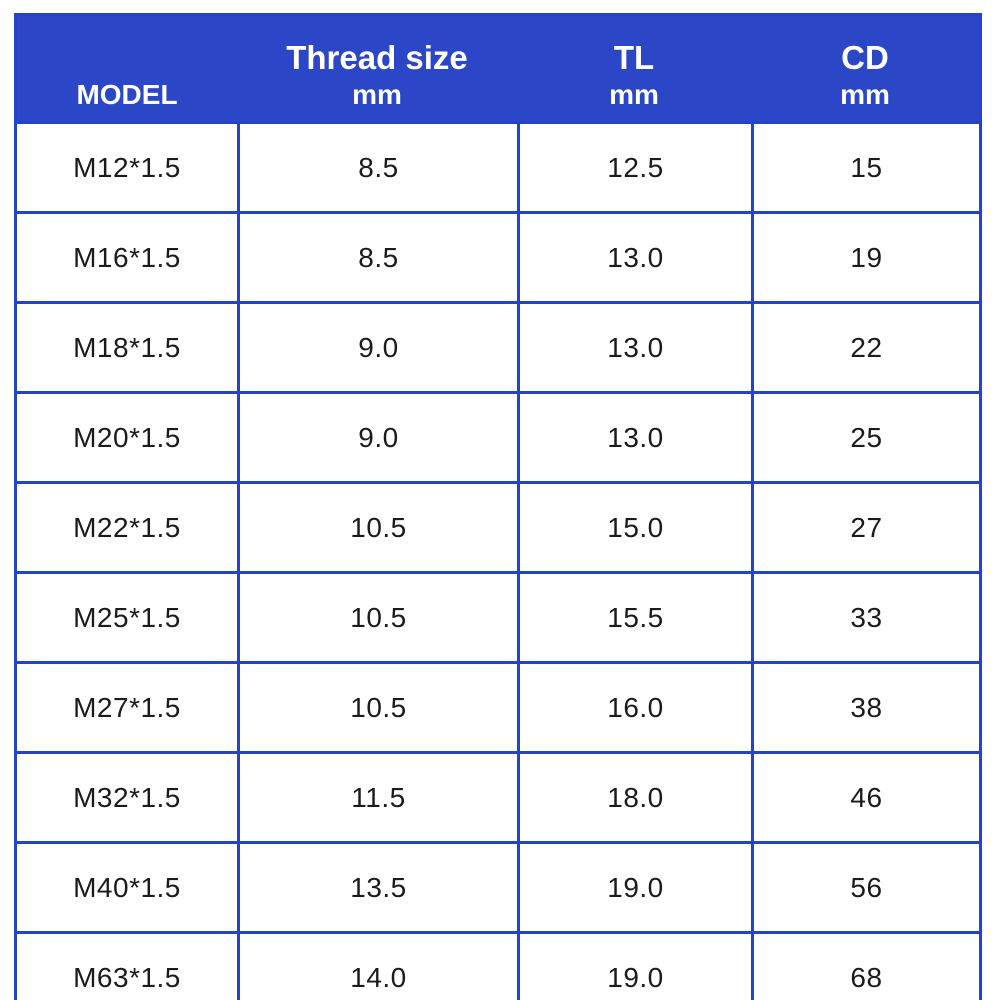 The height and width of the screenshot is (1000, 1000). I want to click on header-unit-thread-size: mm, so click(377, 94).